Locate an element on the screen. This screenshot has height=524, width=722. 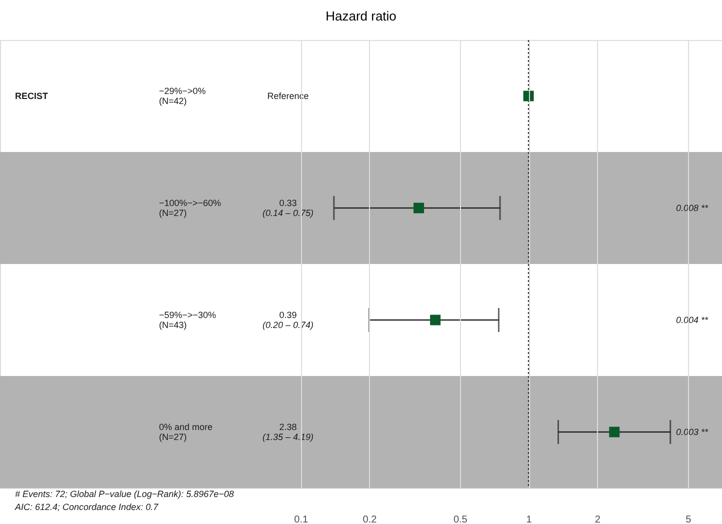
text: AIC: 612.4; Concordance Index: 0.7 is located at coordinates (87, 507).